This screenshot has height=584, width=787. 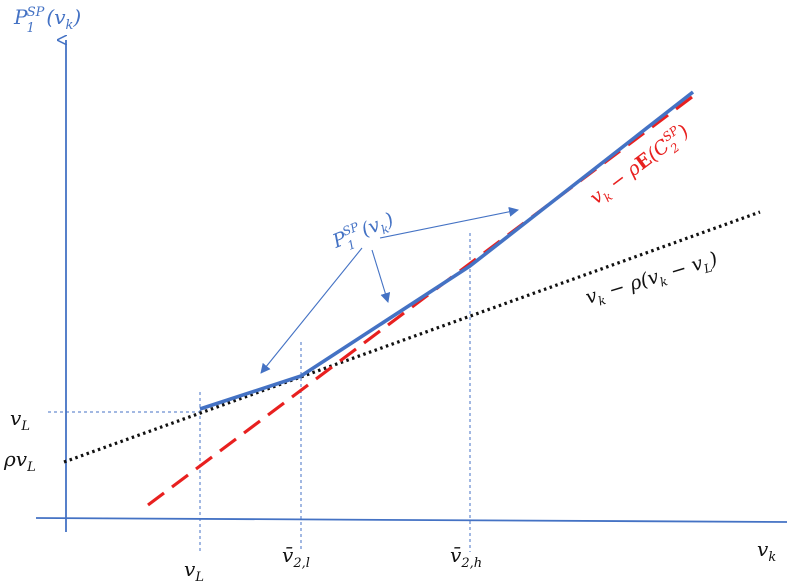 I want to click on x-tick-label-vL: vL, so click(x=194, y=570).